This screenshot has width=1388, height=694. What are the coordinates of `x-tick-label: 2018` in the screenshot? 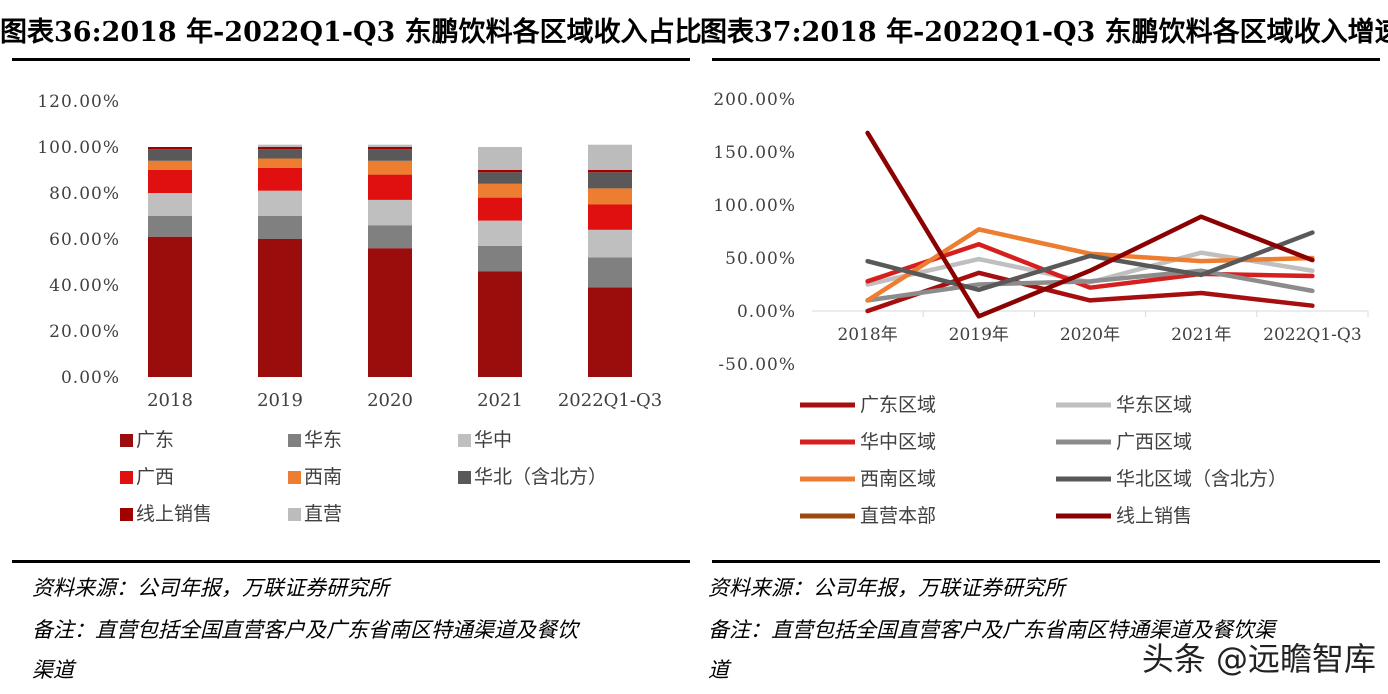 It's located at (170, 400).